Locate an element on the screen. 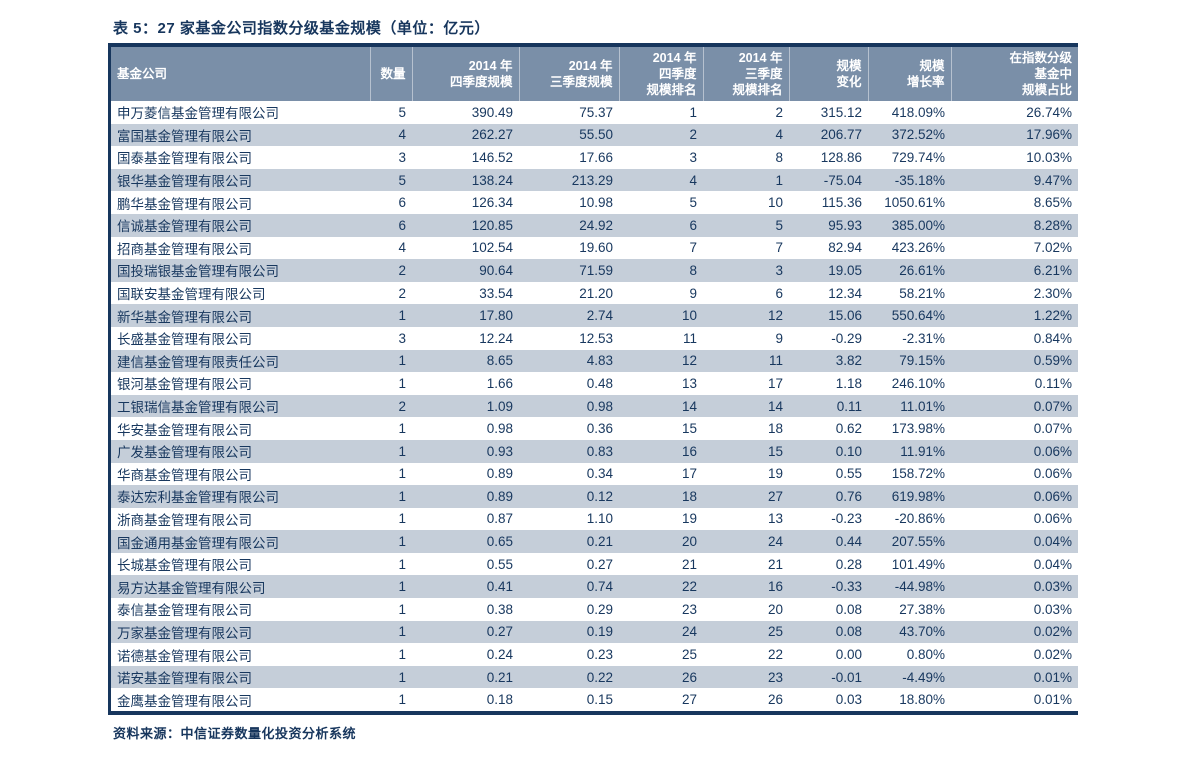 The width and height of the screenshot is (1191, 757). cell-company: 长盛基金管理有限公司 is located at coordinates (184, 340).